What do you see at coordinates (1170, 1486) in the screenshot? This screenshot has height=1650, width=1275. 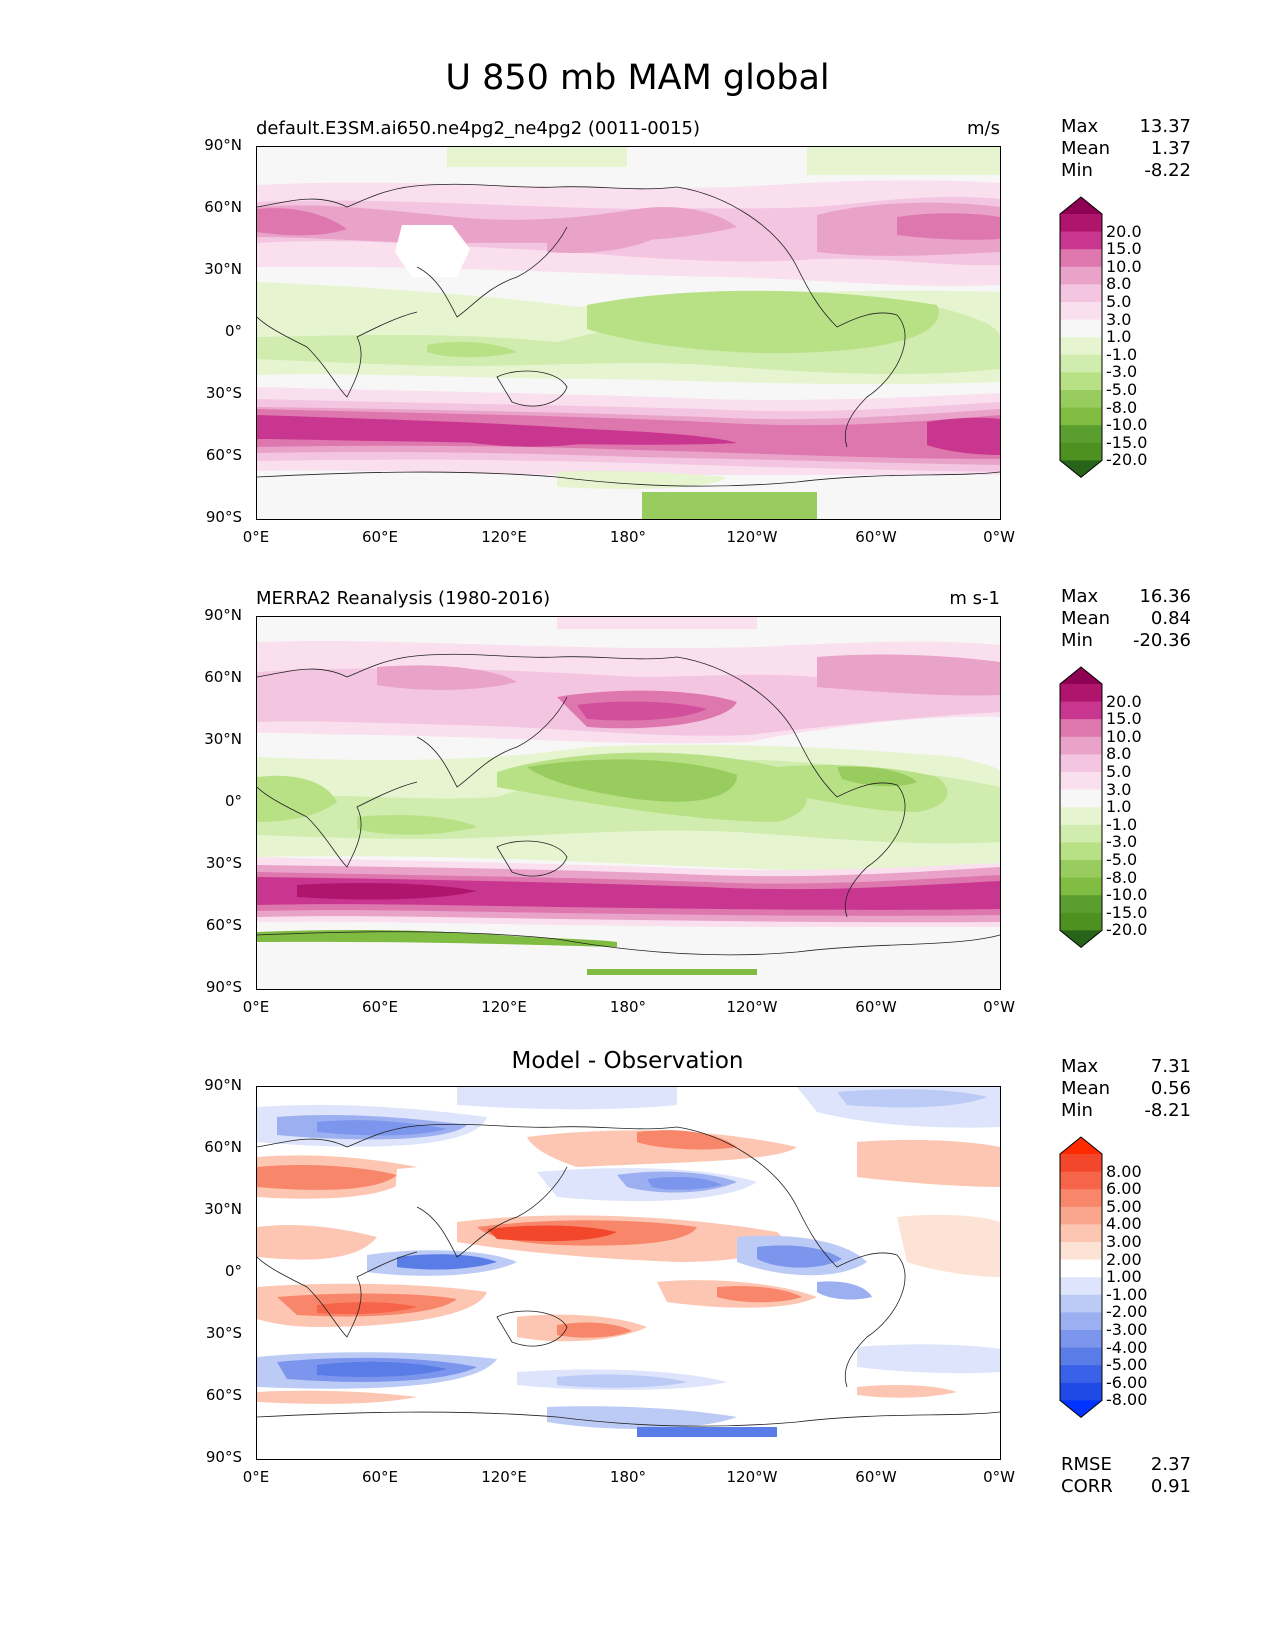 I see `stat-value: 0.91` at bounding box center [1170, 1486].